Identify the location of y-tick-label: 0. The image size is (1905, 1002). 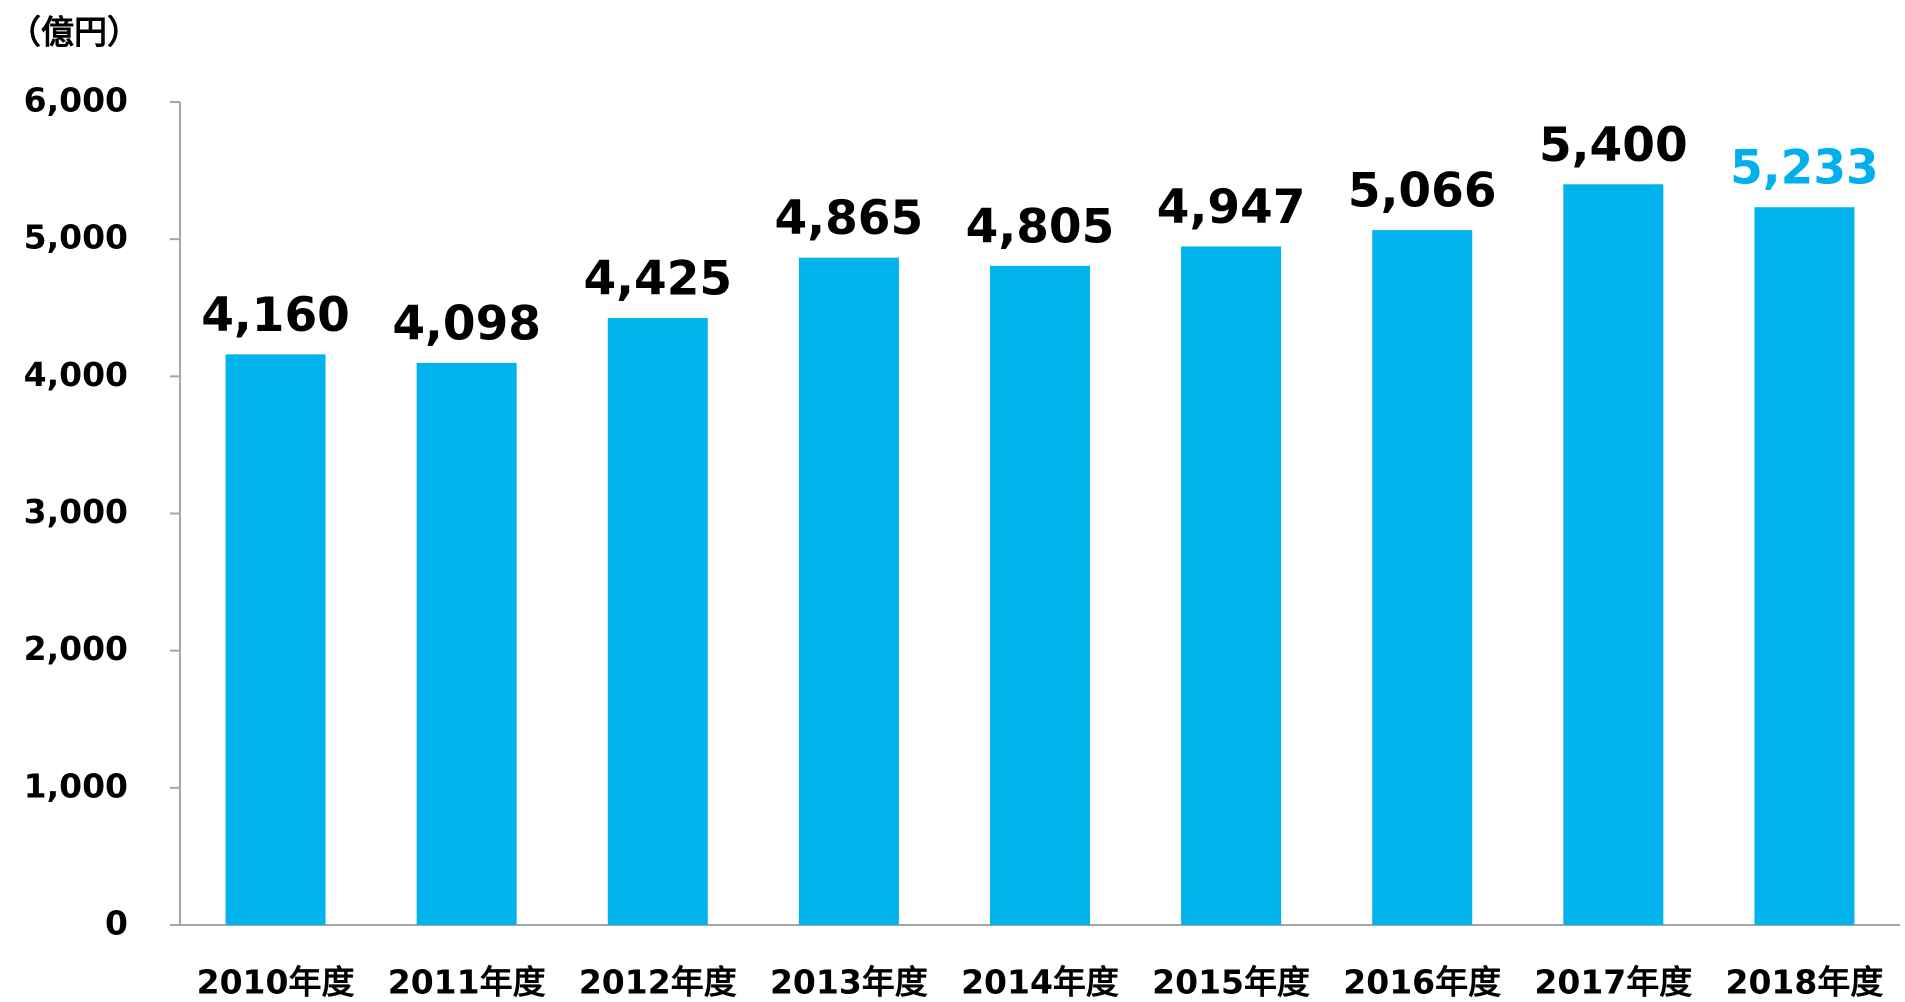
(116, 923).